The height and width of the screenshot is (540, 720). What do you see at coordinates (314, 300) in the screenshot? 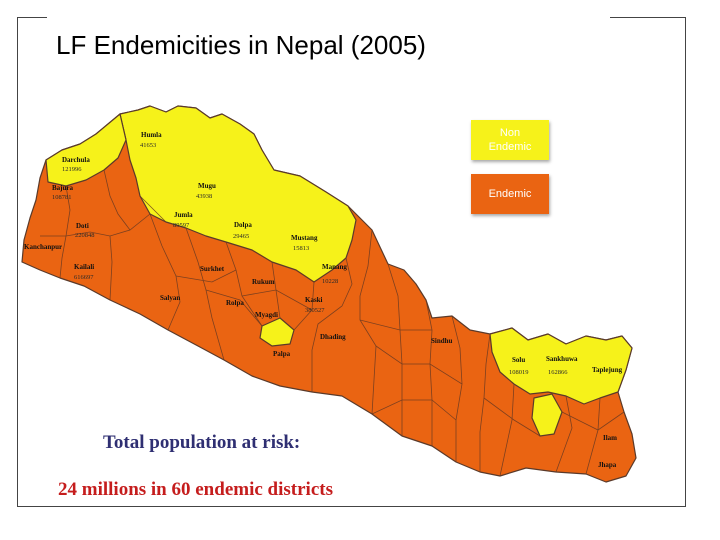
I see `district-label-kaski-name: Kaski` at bounding box center [314, 300].